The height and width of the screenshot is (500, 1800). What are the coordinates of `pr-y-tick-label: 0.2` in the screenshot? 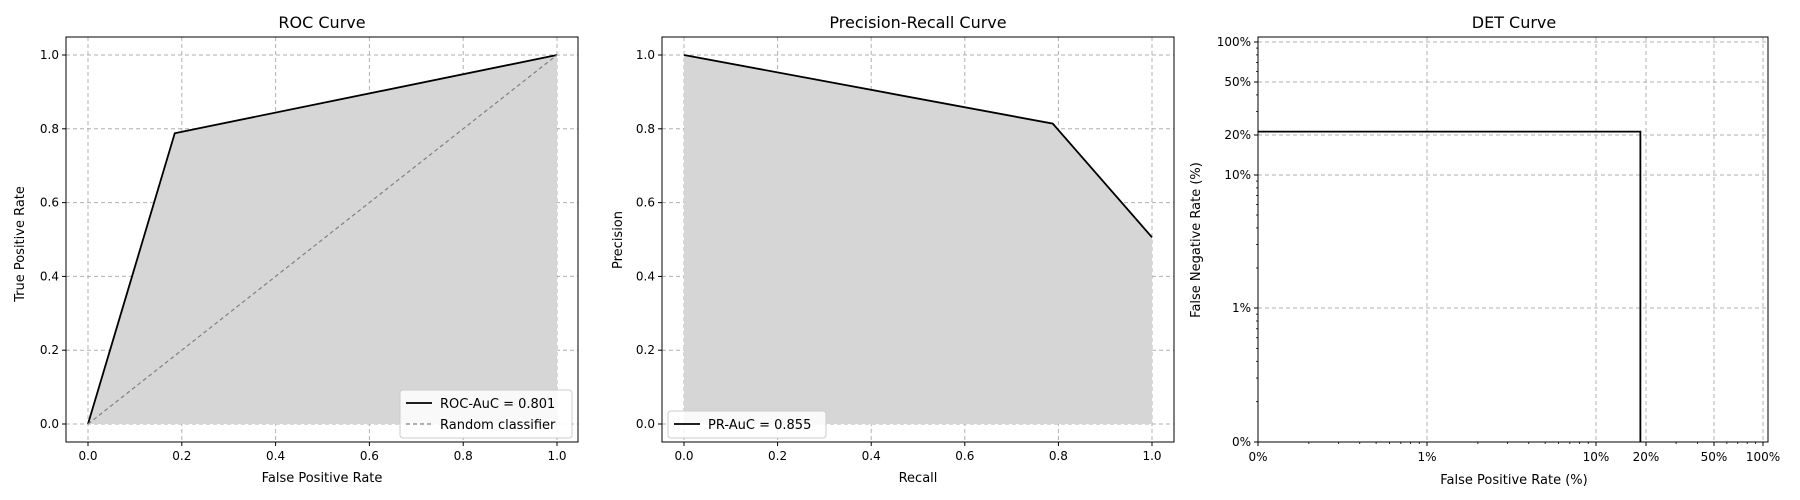 It's located at (645, 350).